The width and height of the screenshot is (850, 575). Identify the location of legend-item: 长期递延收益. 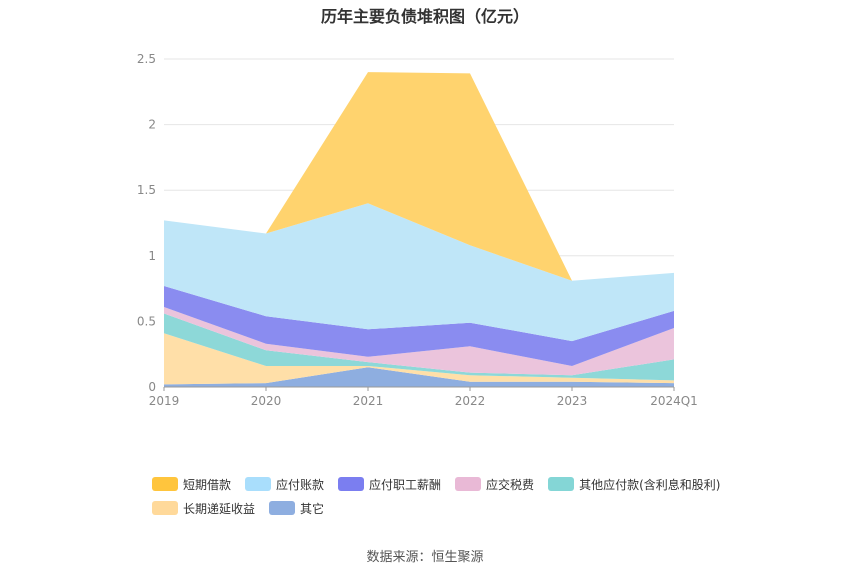
(203, 508).